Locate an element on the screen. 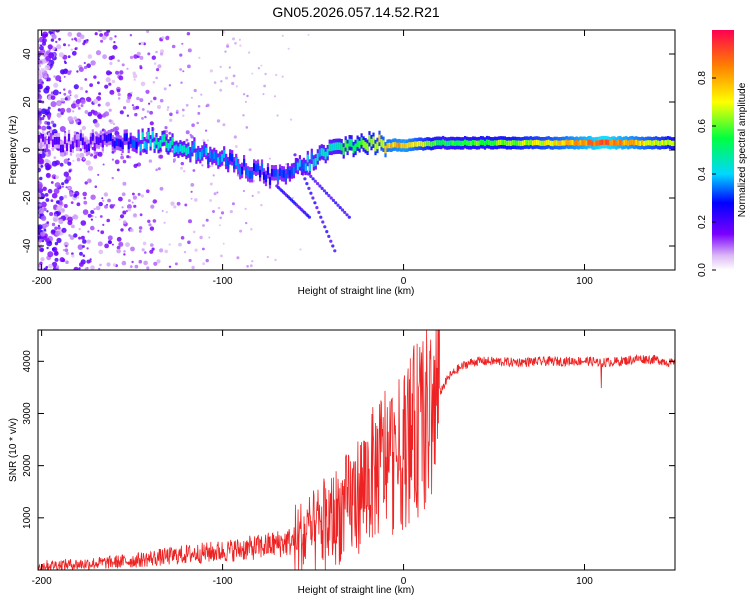 The height and width of the screenshot is (605, 750). colorbar-ticks: 0.0 0.2 0.4 0.6 0.8 is located at coordinates (706, 174).